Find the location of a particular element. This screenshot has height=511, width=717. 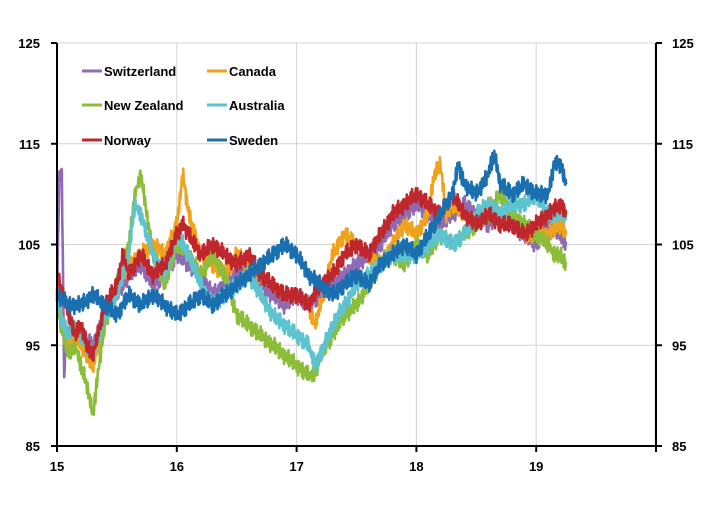

y-tick-label-left: 115 is located at coordinates (29, 144).